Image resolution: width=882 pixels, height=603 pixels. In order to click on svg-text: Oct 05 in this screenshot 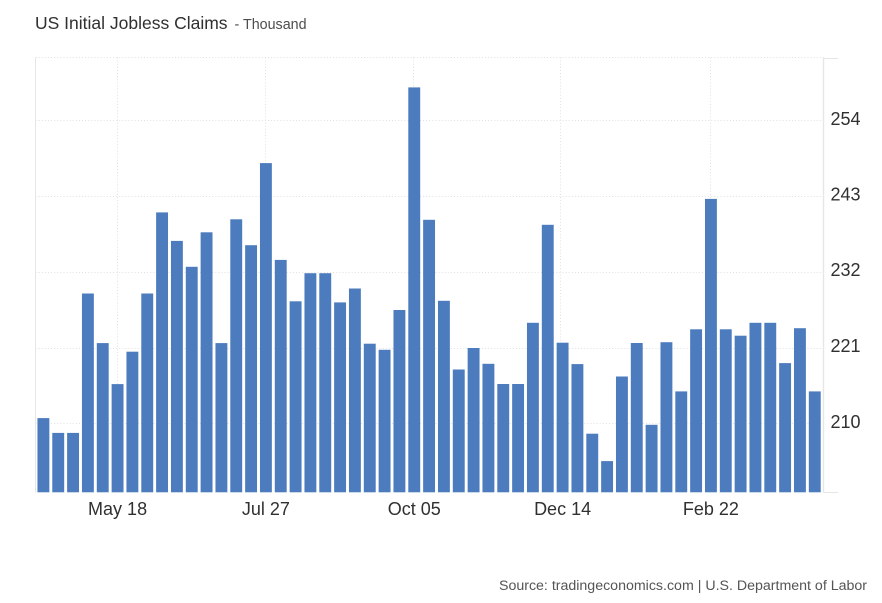, I will do `click(414, 509)`.